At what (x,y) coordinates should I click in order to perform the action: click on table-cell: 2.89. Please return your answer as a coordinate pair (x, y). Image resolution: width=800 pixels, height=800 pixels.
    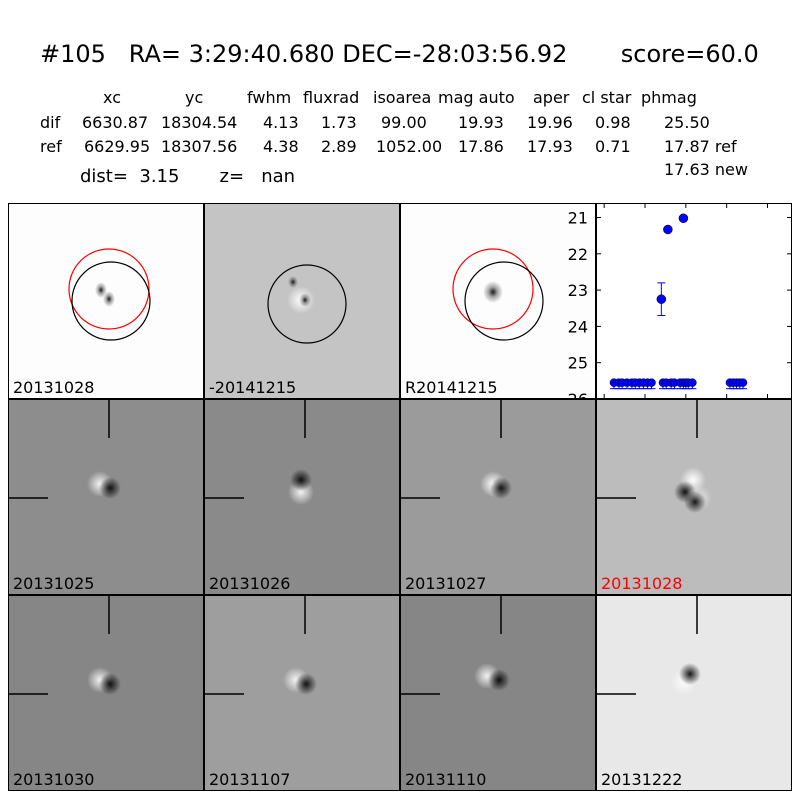
    Looking at the image, I should click on (339, 146).